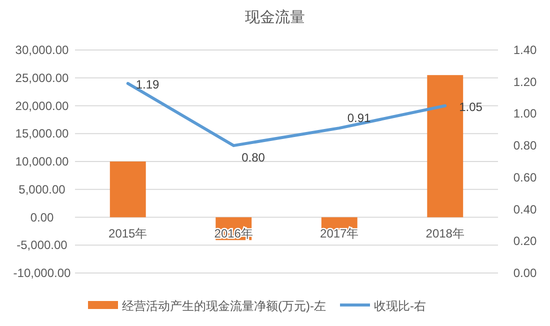 This screenshot has width=550, height=326. I want to click on y-tick-label: -10,000.00, so click(42, 273).